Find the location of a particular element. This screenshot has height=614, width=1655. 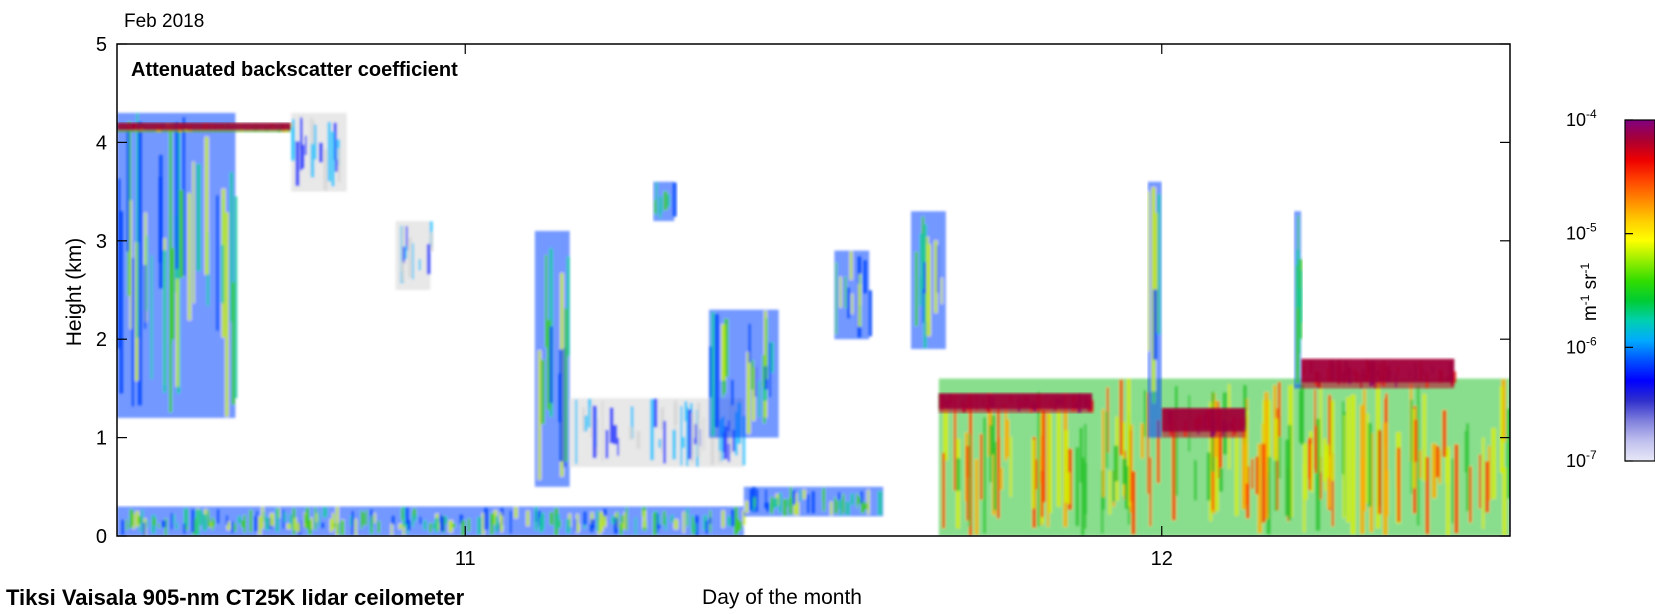

feature-virga is located at coordinates (1298, 300).